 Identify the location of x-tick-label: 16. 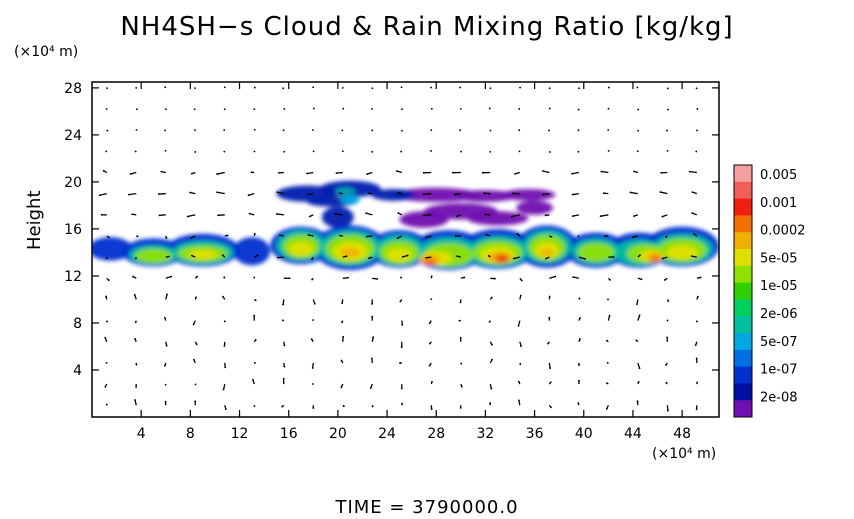
(289, 434).